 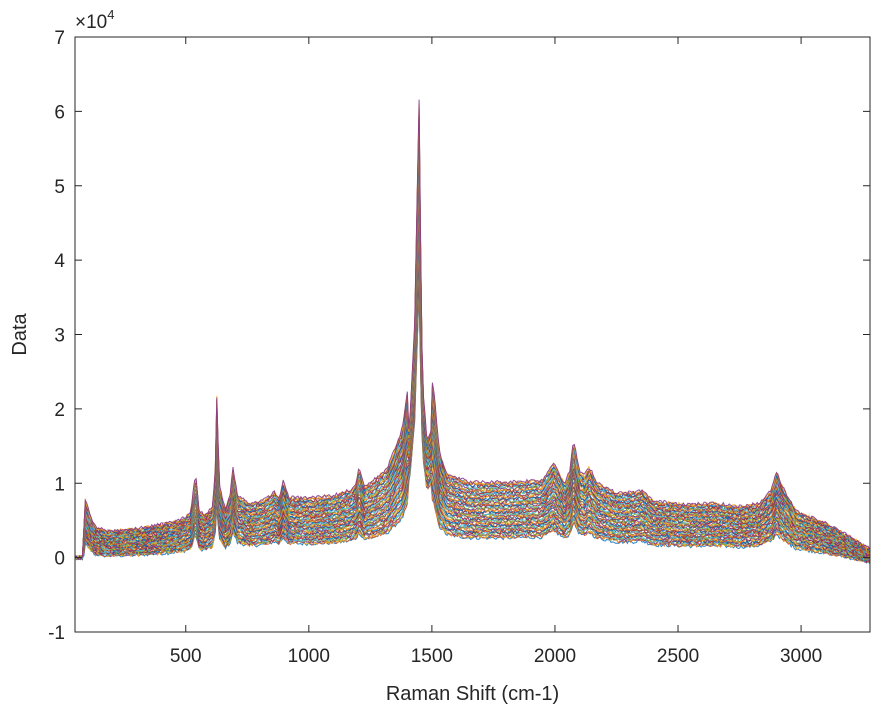 I want to click on x-tick-label: 3000, so click(x=801, y=656).